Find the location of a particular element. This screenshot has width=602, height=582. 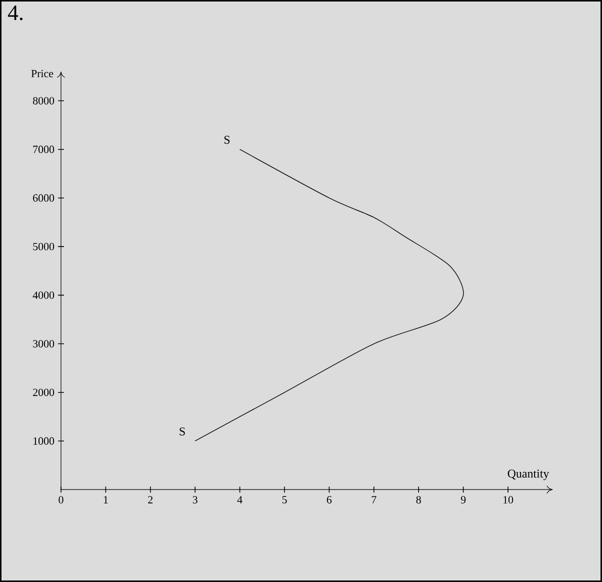

y-tick-label: 3000 is located at coordinates (43, 344).